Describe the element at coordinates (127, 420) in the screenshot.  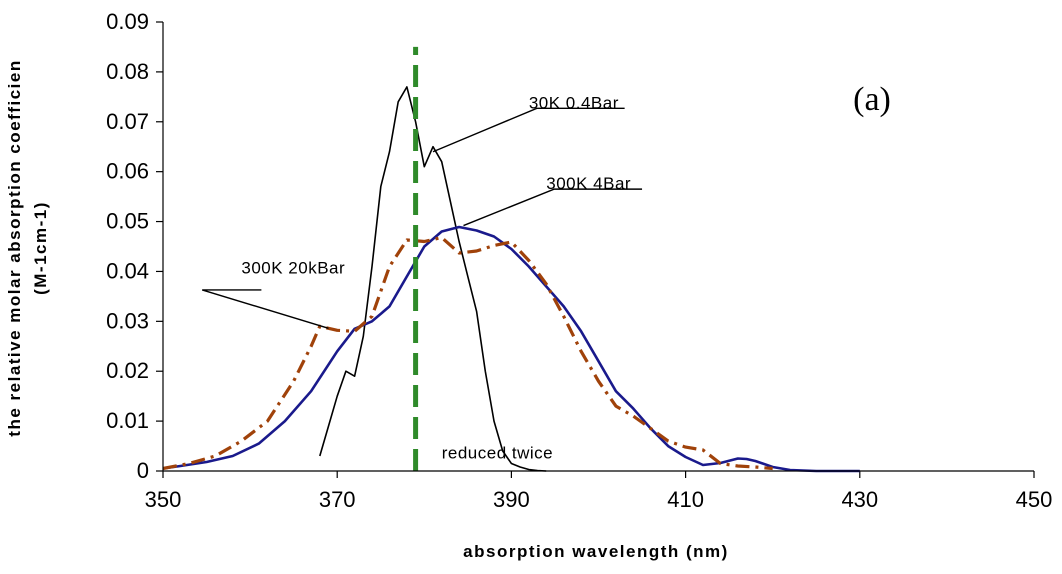
I see `y-tick-label: 0.01` at that location.